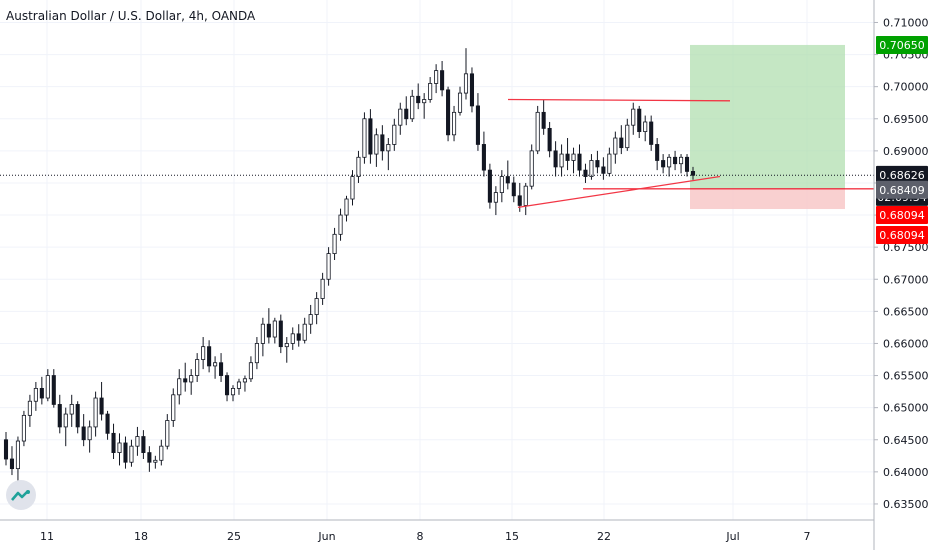 Image resolution: width=932 pixels, height=554 pixels. I want to click on logo-glyph-icon, so click(21, 495).